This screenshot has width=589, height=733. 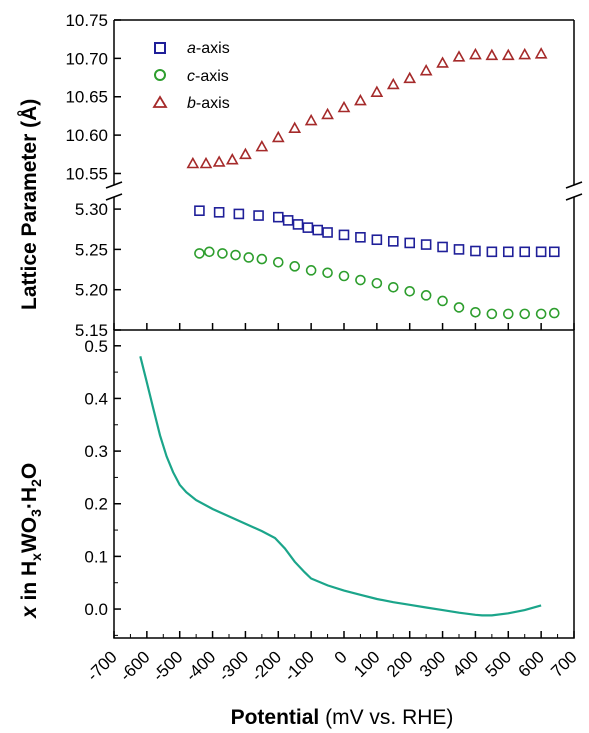 I want to click on legend-label-a-axis: a-axis, so click(x=208, y=48).